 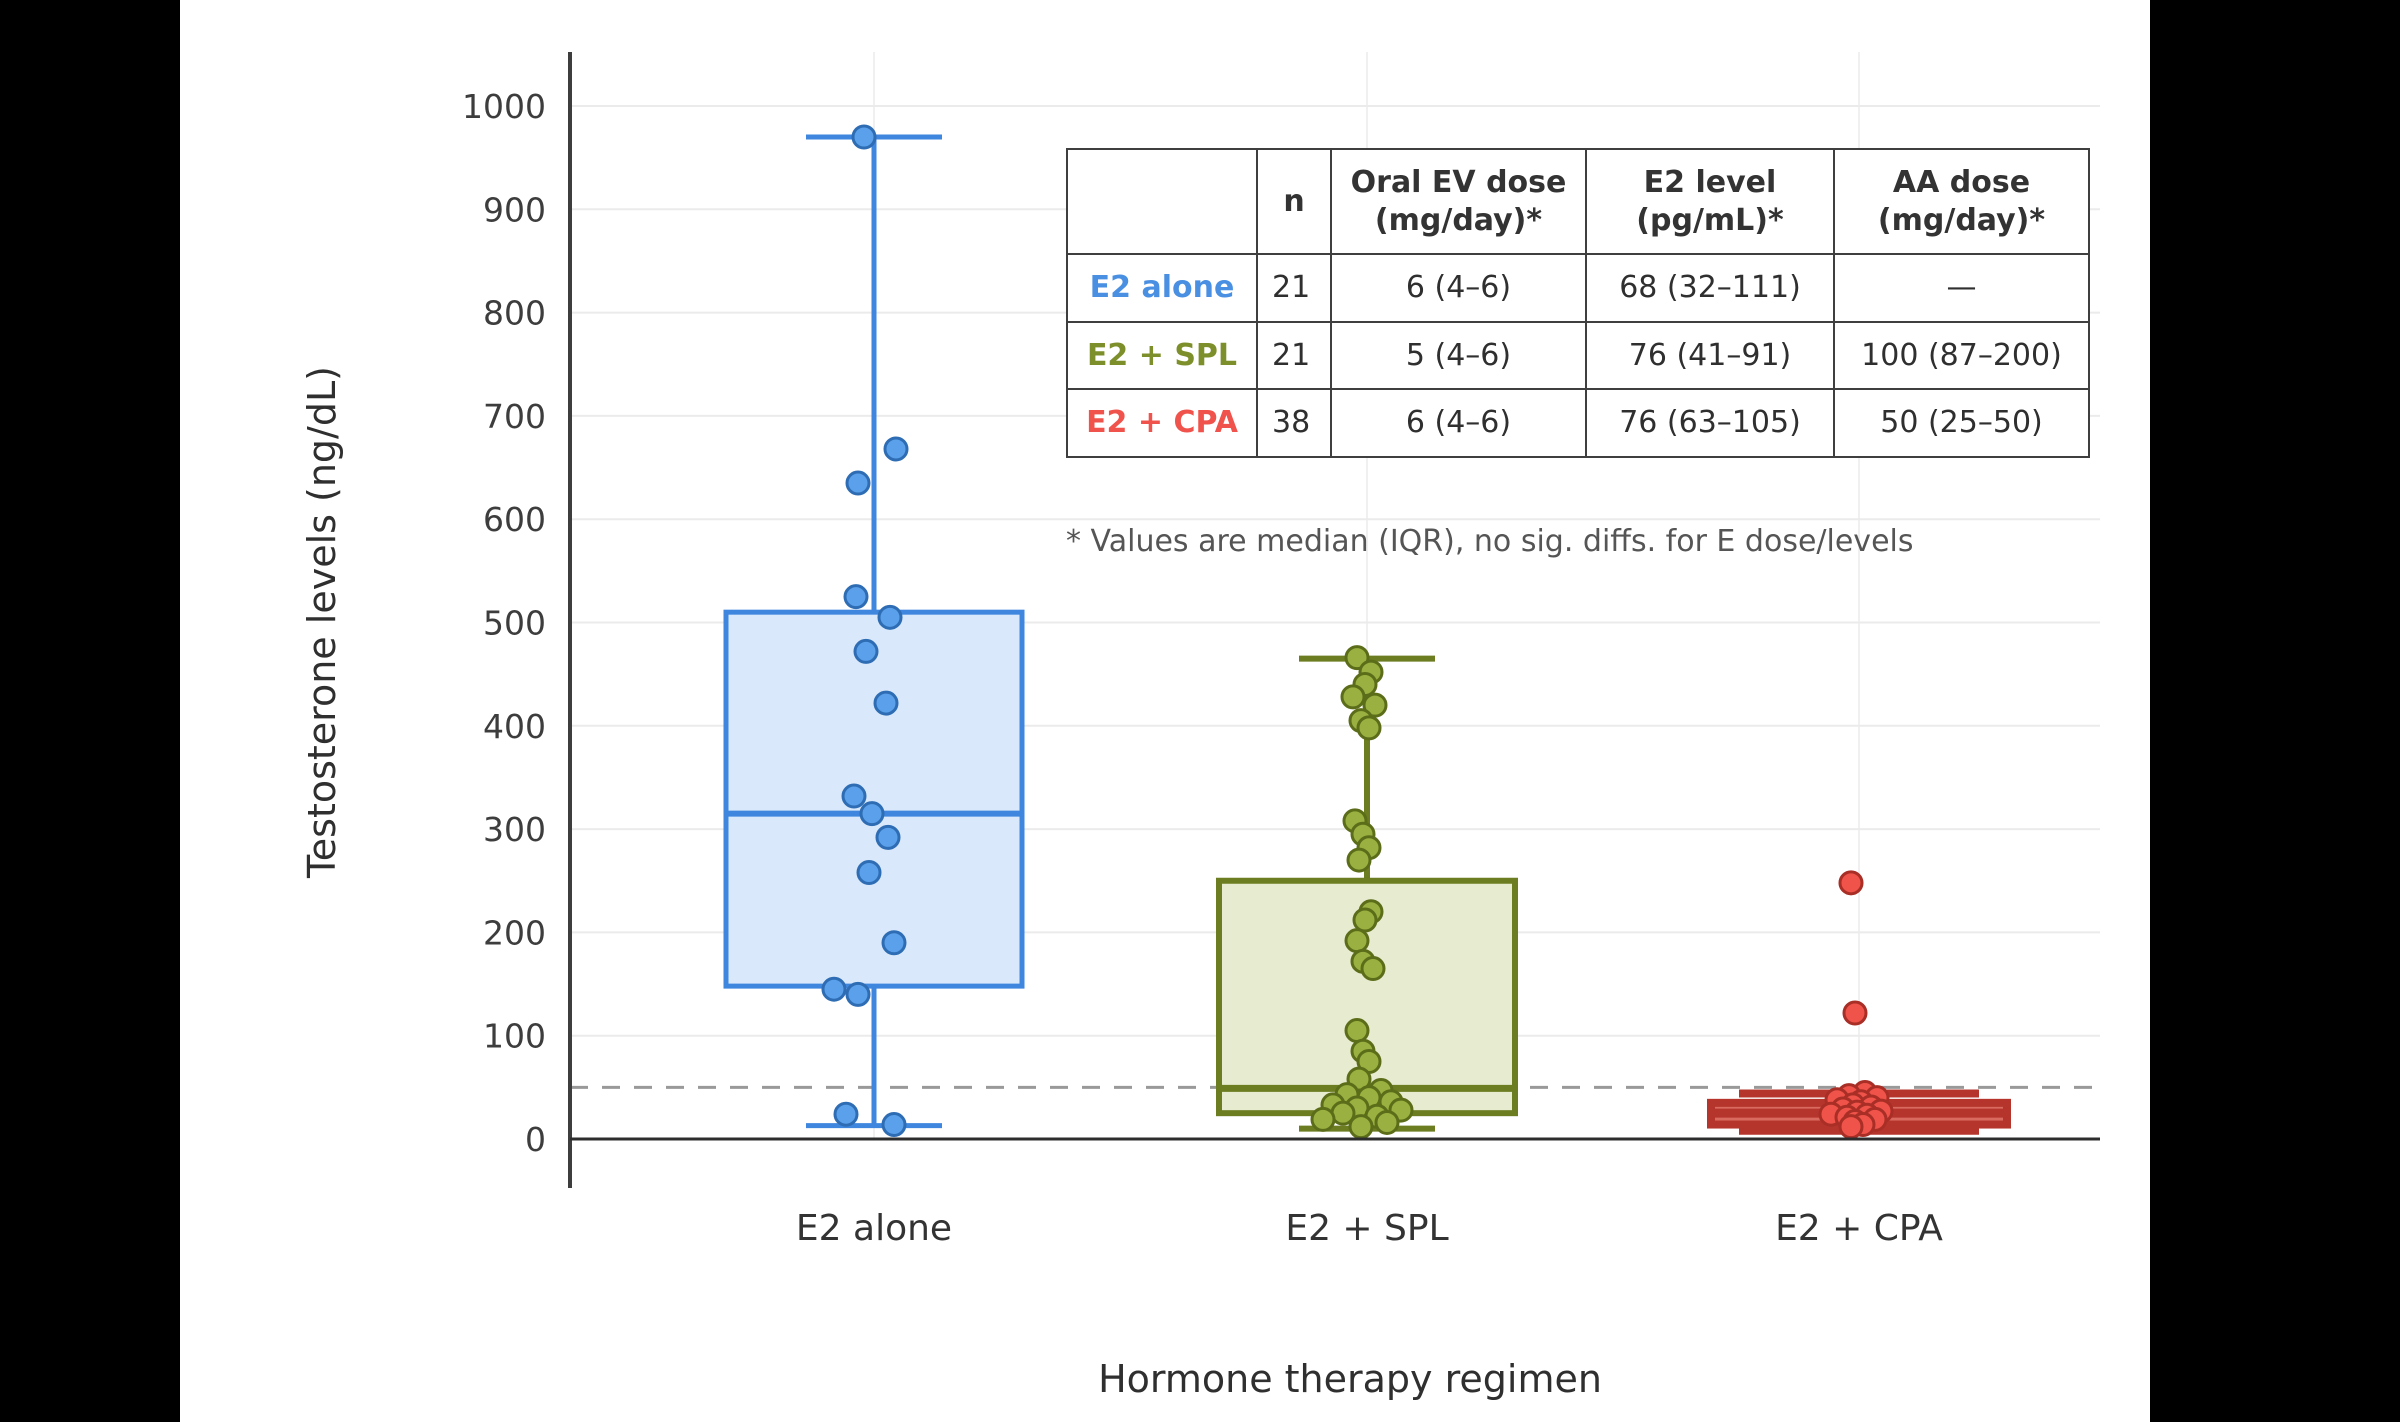 What do you see at coordinates (1961, 201) in the screenshot?
I see `table-header-aa-dose: AA dose (mg/day)*` at bounding box center [1961, 201].